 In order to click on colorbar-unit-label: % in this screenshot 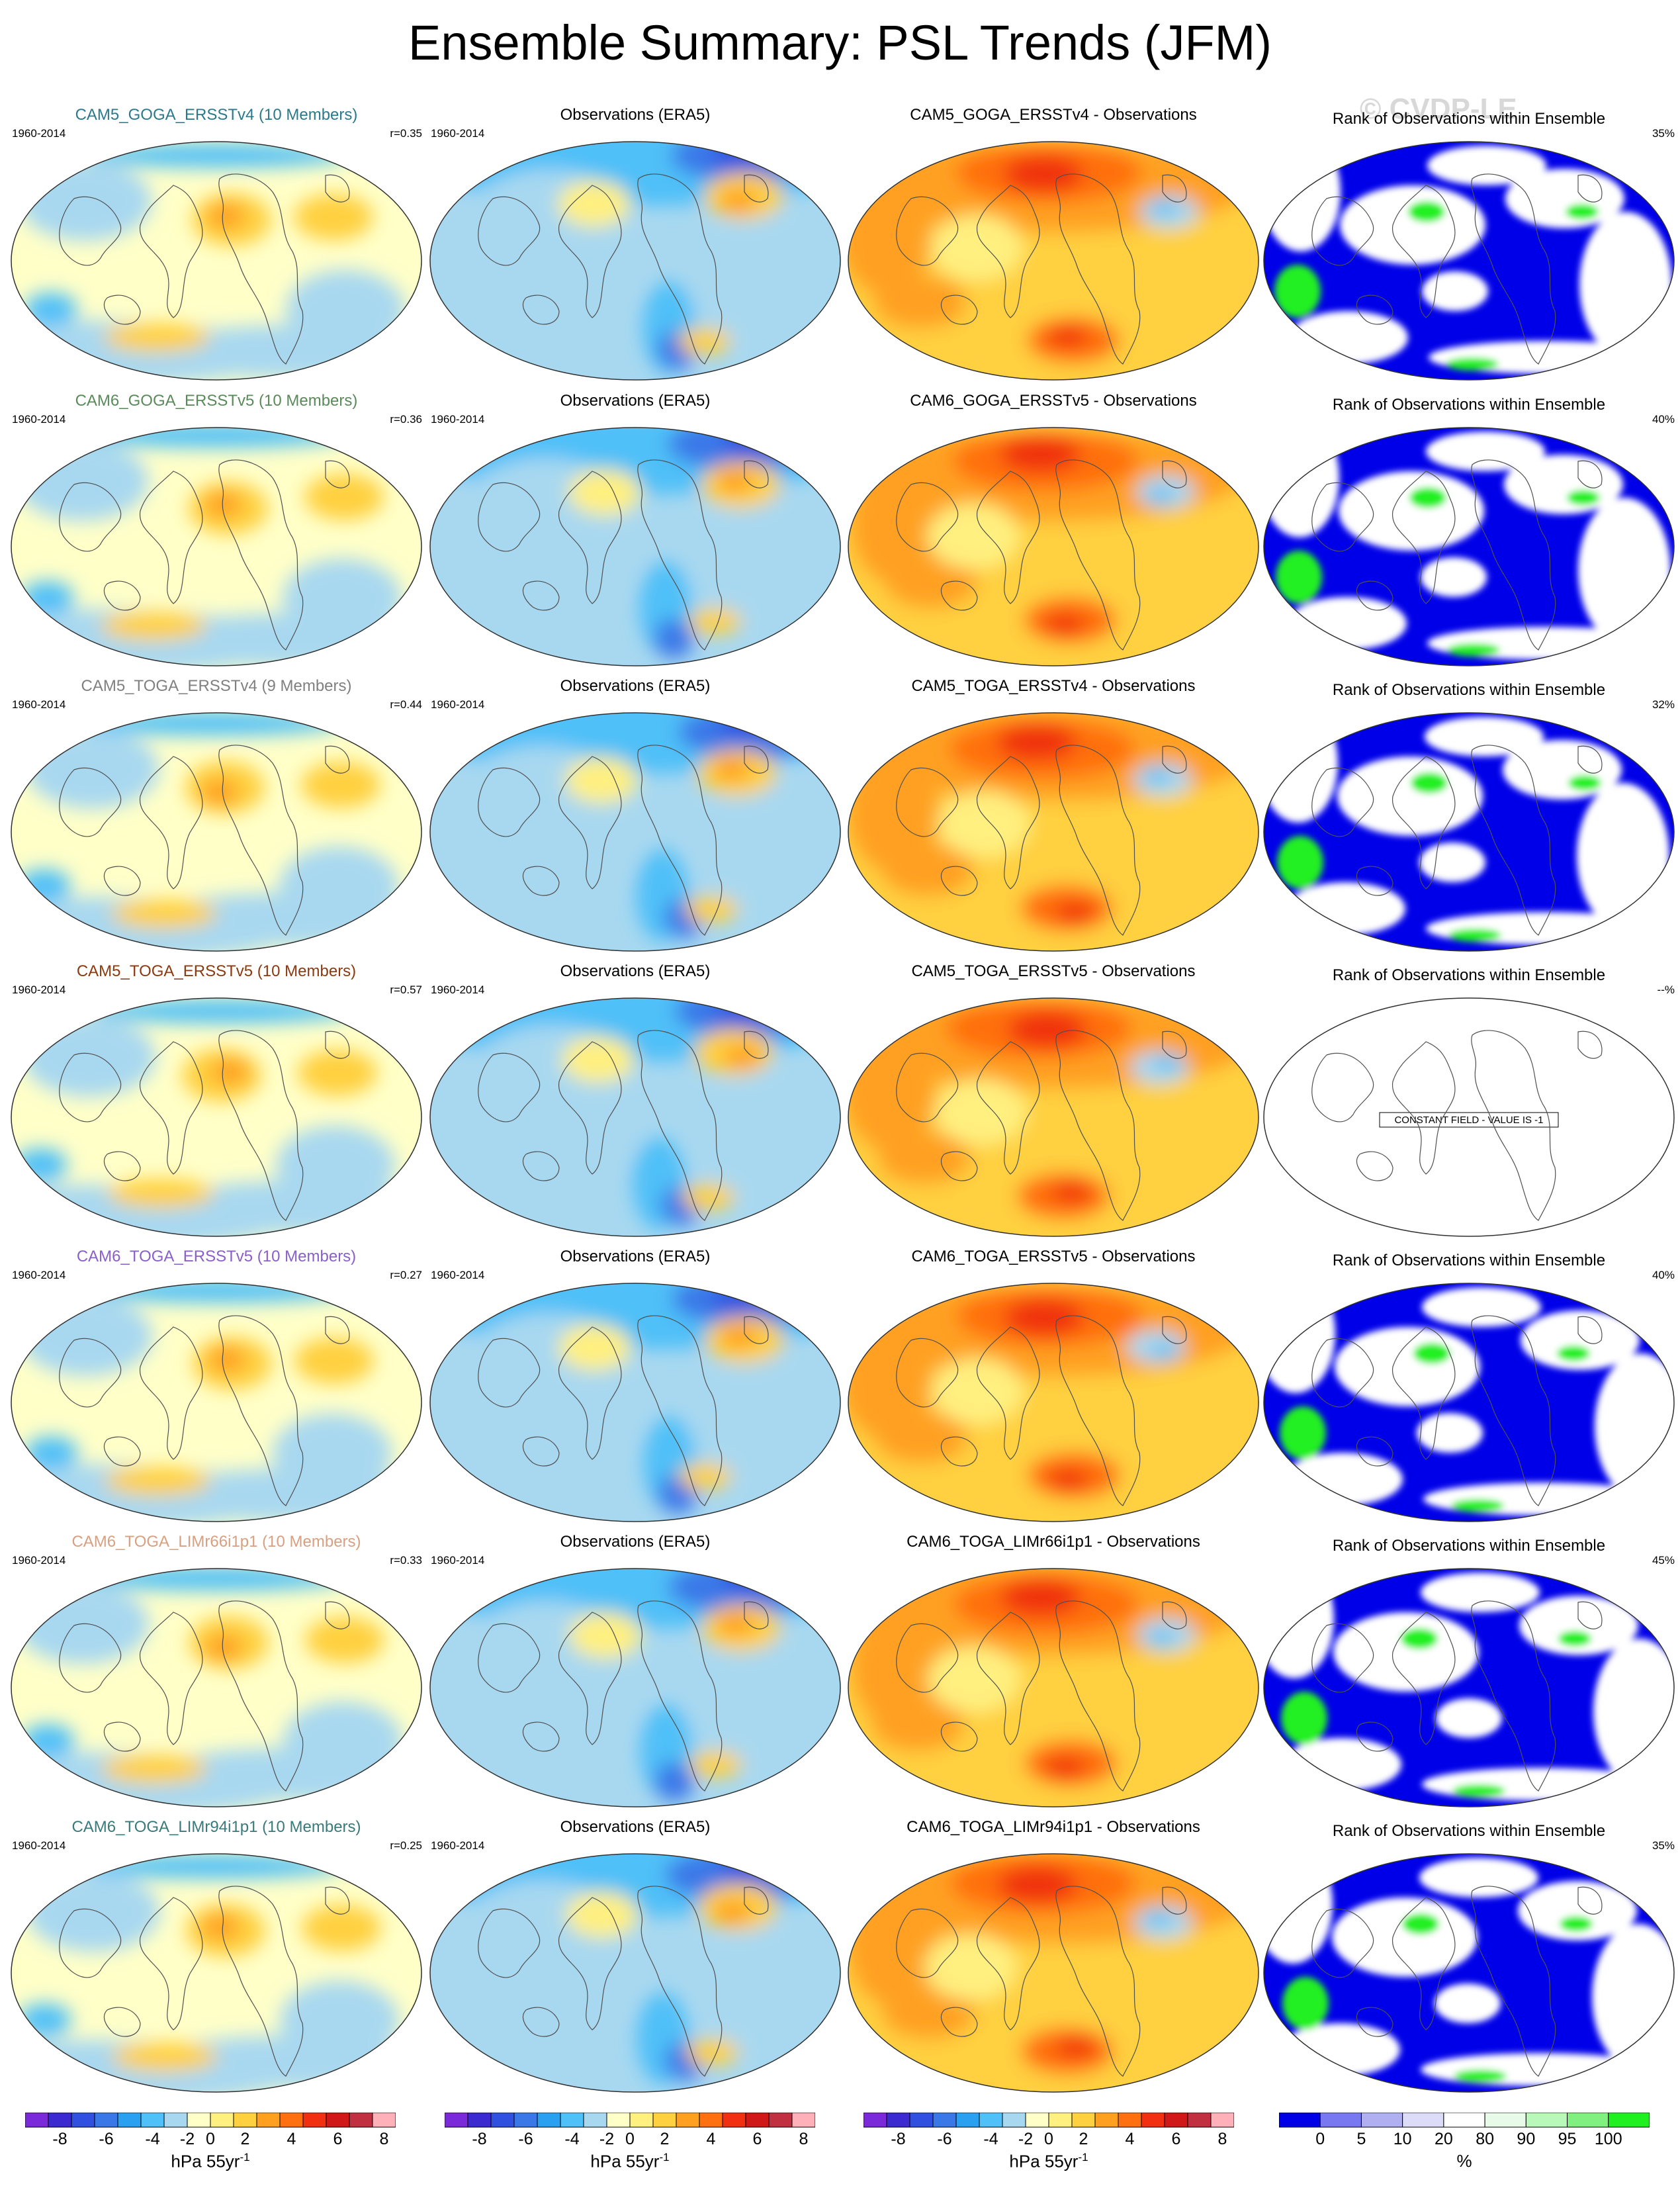, I will do `click(1464, 2161)`.